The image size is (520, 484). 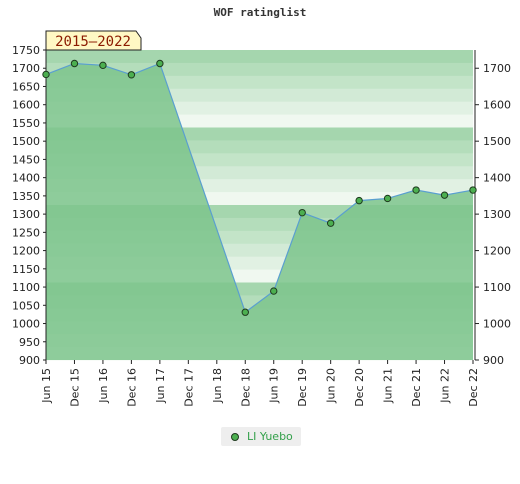 What do you see at coordinates (26, 269) in the screenshot?
I see `y-tick-label-left: 1150` at bounding box center [26, 269].